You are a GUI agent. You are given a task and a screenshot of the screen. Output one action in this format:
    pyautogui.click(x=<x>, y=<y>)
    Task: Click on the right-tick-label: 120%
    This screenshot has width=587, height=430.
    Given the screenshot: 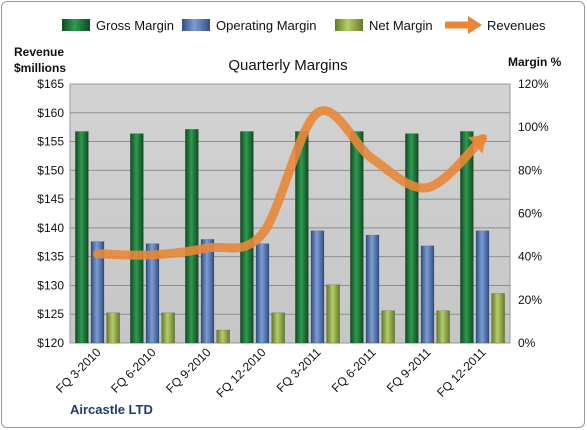 What is the action you would take?
    pyautogui.click(x=533, y=84)
    